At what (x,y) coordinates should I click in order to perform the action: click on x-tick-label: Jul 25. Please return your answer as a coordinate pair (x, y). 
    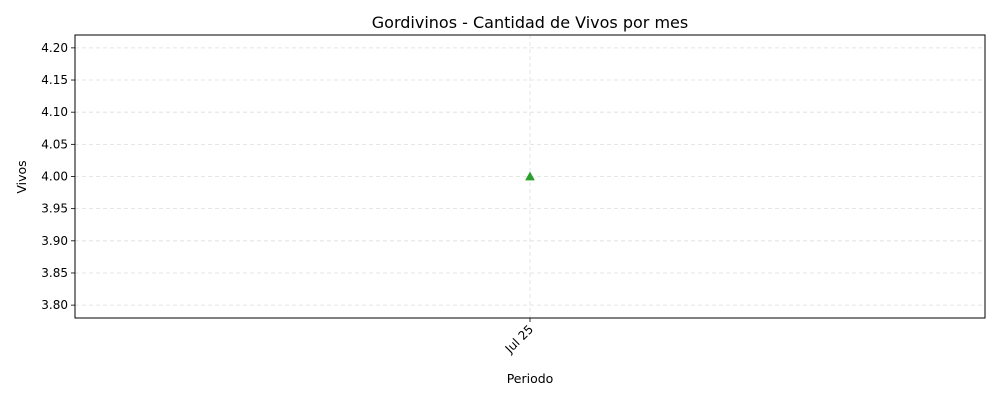
    Looking at the image, I should click on (519, 339).